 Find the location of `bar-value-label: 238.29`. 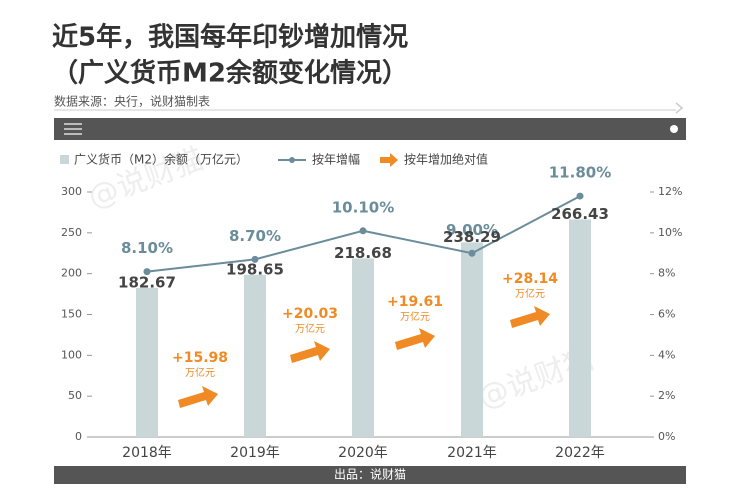

bar-value-label: 238.29 is located at coordinates (472, 237).